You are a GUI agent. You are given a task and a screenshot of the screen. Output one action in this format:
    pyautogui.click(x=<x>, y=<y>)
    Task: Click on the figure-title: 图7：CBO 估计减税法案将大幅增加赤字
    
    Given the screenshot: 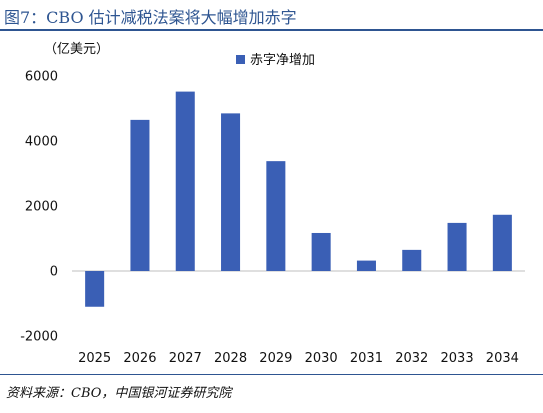 What is the action you would take?
    pyautogui.click(x=150, y=17)
    